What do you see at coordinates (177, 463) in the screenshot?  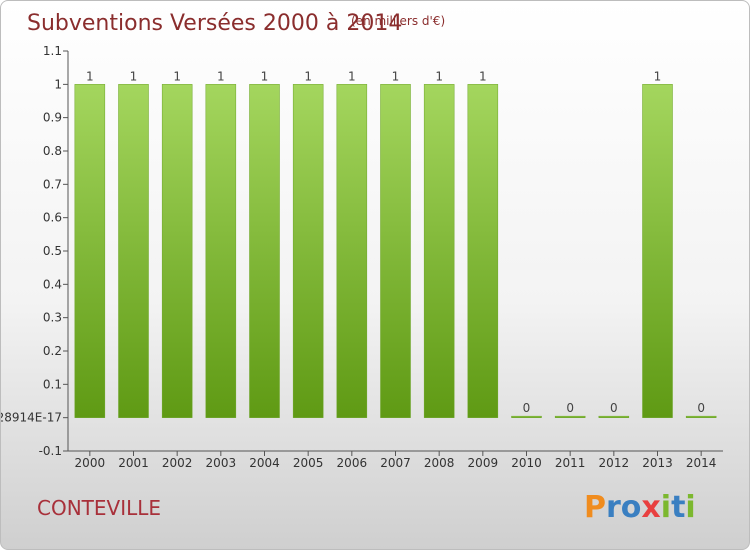 I see `x-tick-label: 2002` at bounding box center [177, 463].